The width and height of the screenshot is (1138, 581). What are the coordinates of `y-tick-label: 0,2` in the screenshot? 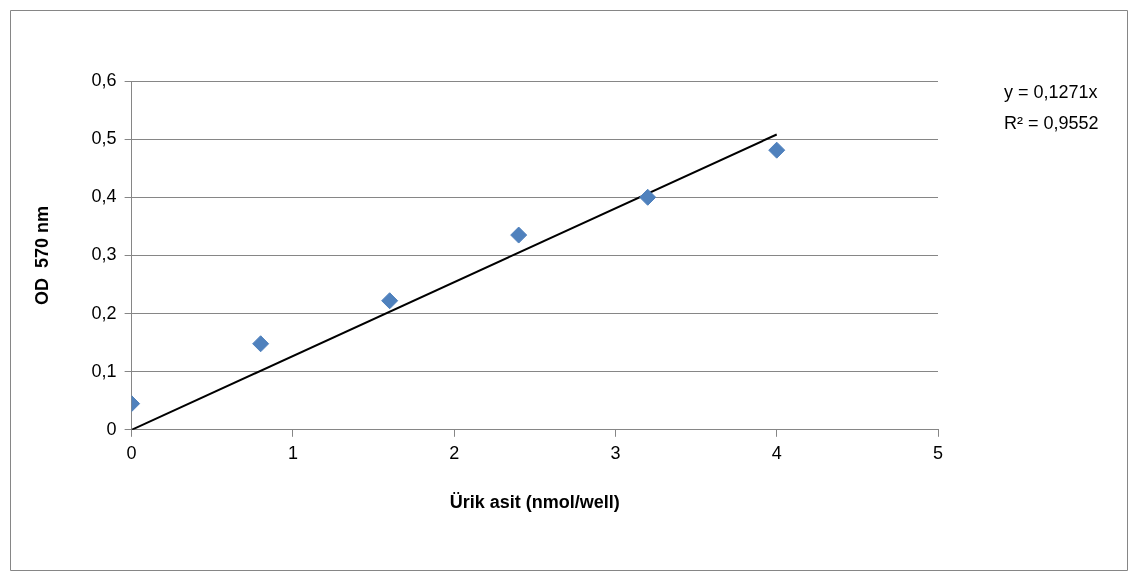 It's located at (104, 312).